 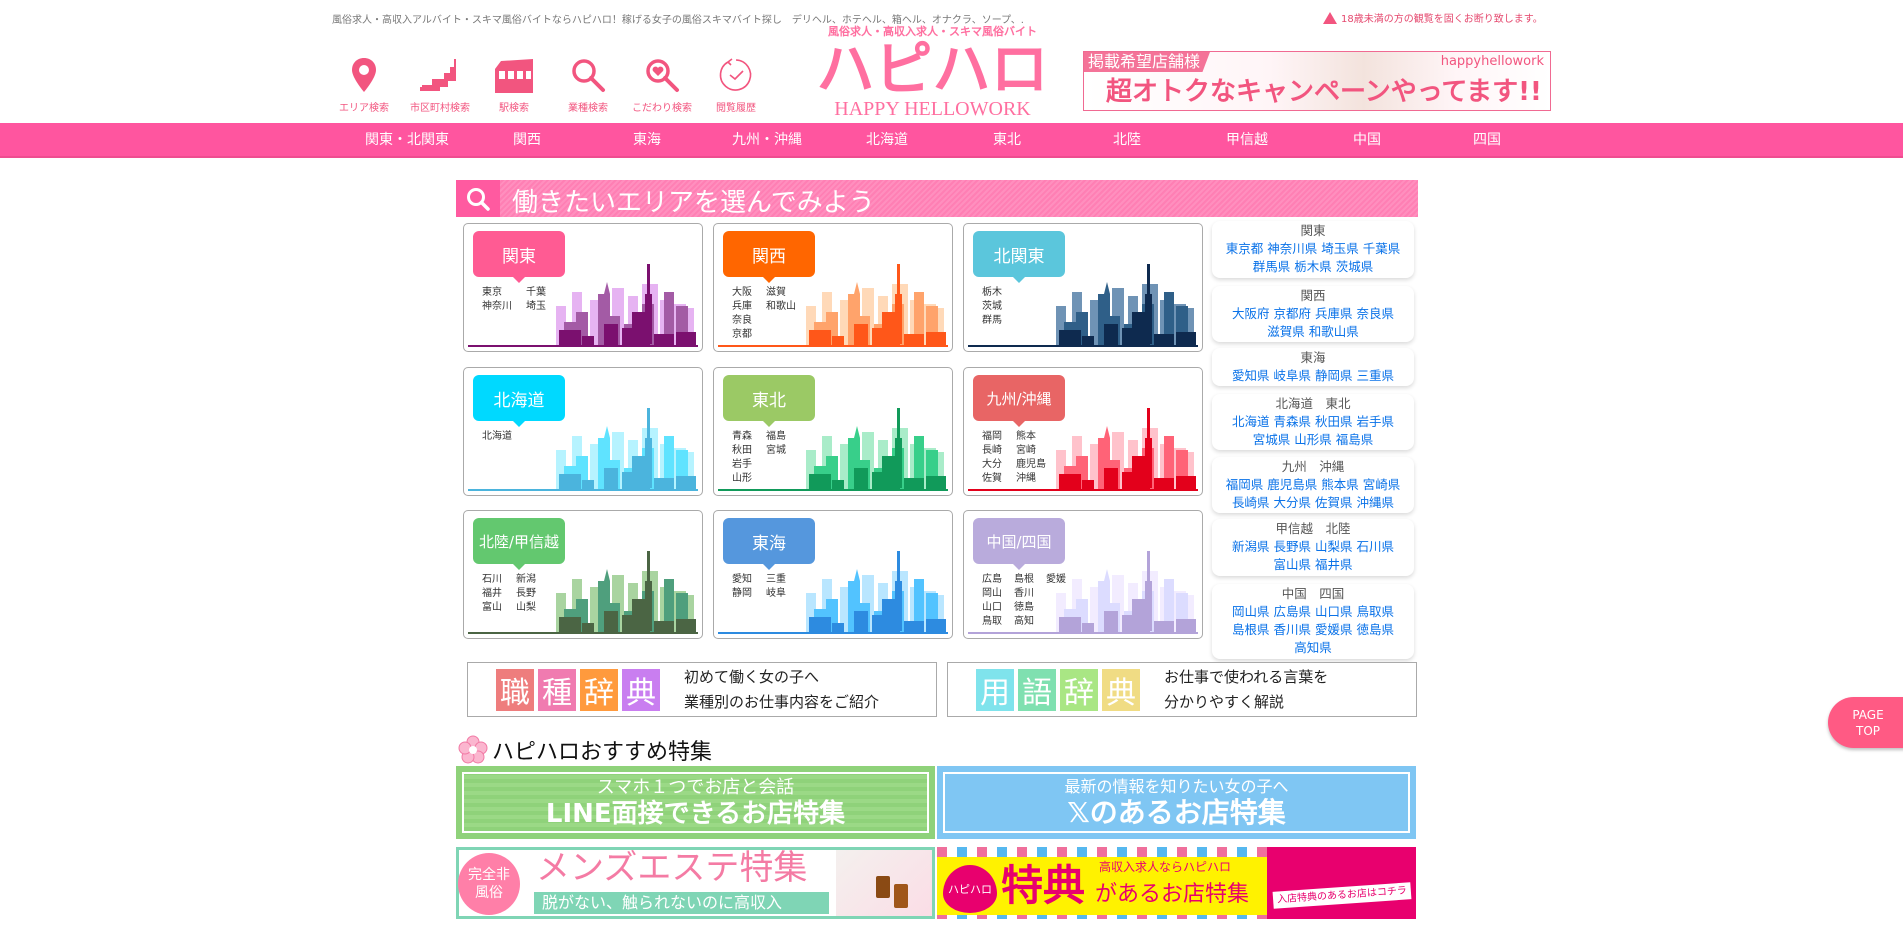 I want to click on prefecture-link: 山形県, so click(x=1313, y=439).